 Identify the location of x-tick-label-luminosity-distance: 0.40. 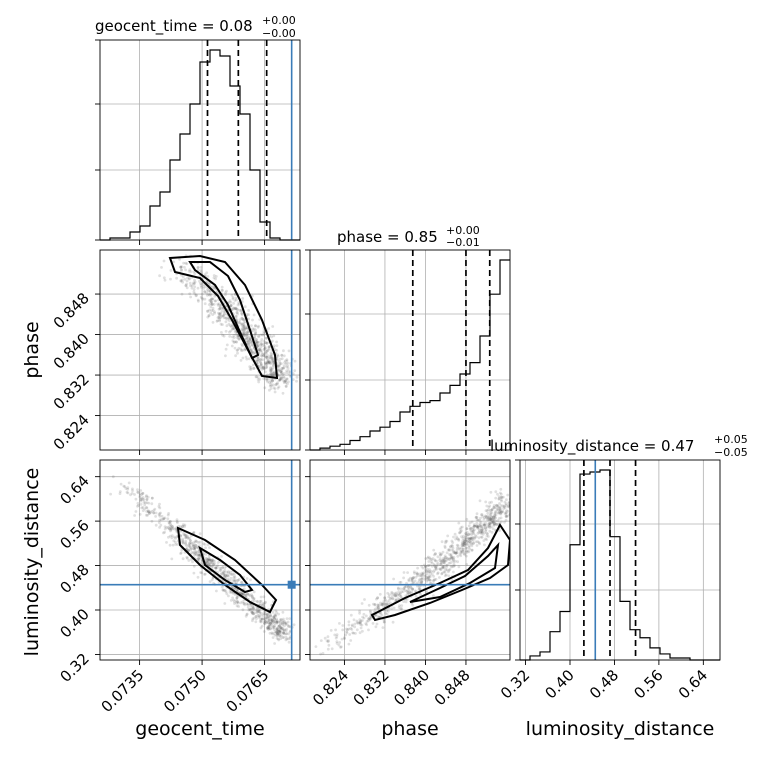
(559, 684).